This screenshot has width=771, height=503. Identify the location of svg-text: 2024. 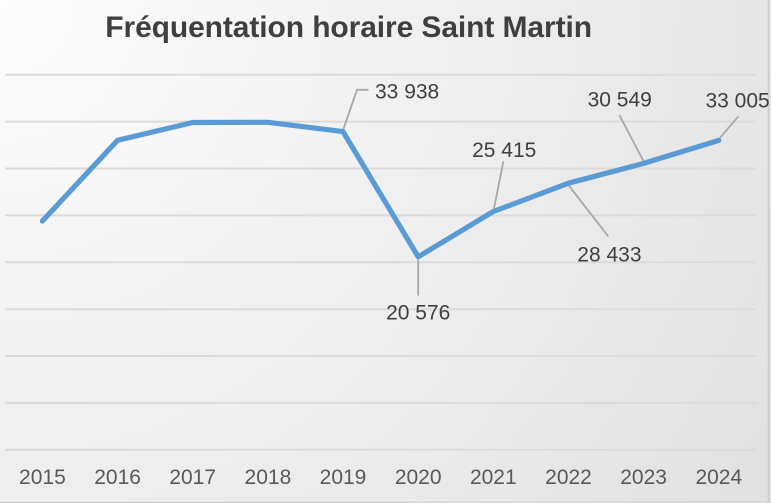
(718, 477).